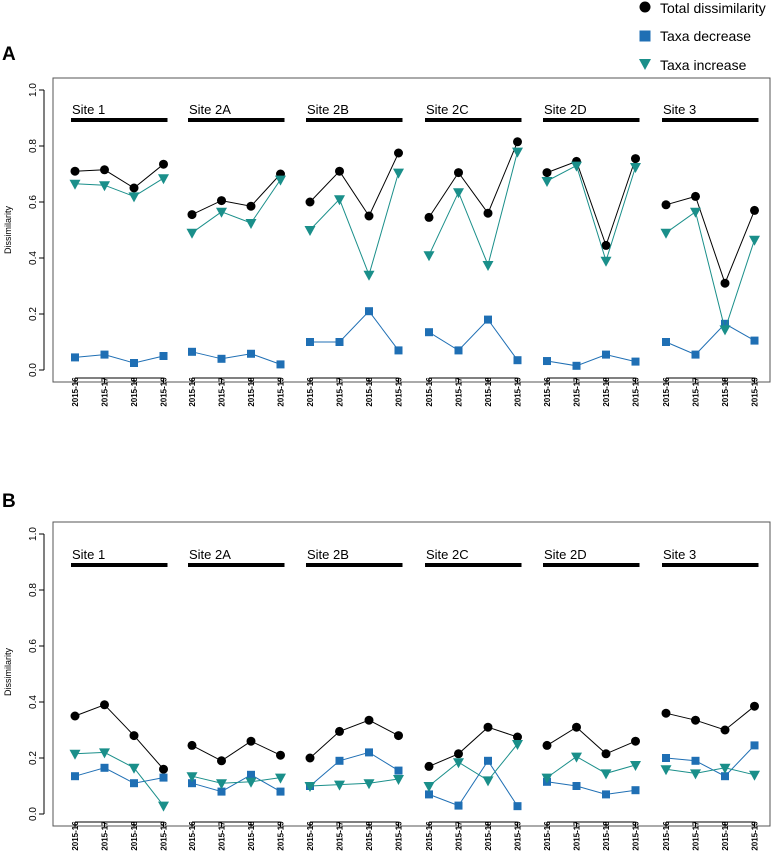 The image size is (782, 868). Describe the element at coordinates (565, 554) in the screenshot. I see `site-label: Site 2D` at that location.